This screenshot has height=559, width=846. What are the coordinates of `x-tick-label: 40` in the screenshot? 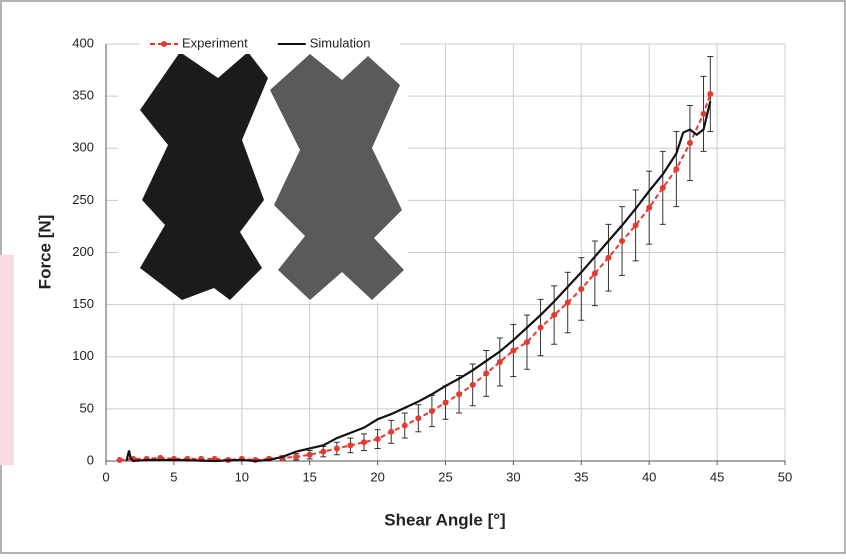 It's located at (649, 476).